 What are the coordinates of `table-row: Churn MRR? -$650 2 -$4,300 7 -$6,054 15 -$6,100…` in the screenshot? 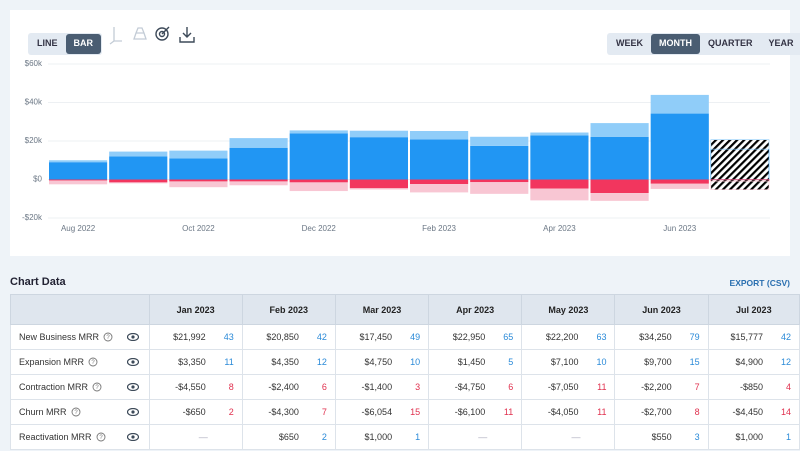 It's located at (405, 412).